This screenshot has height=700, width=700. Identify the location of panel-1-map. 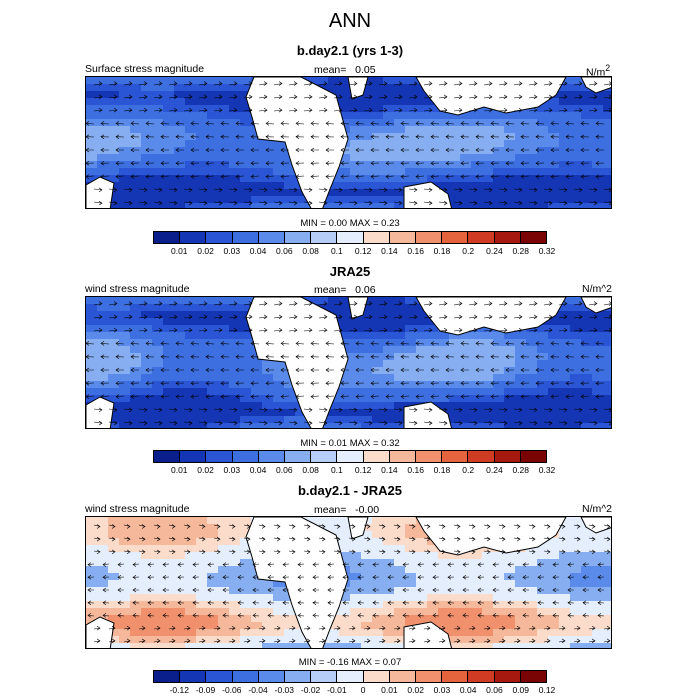
(348, 142).